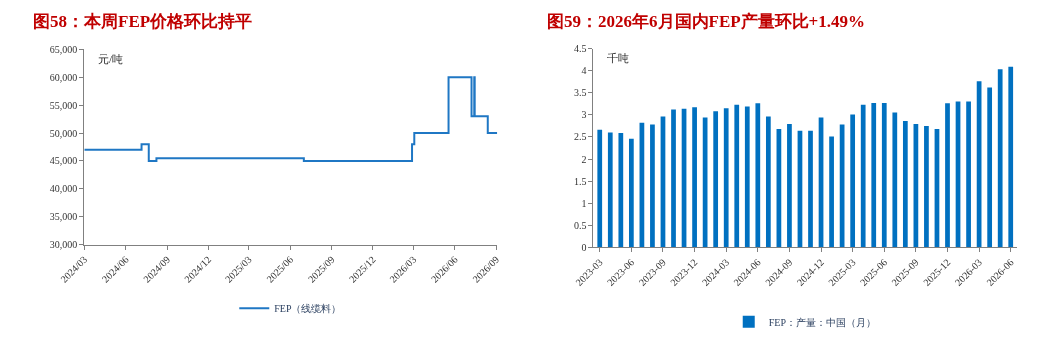  Describe the element at coordinates (143, 21) in the screenshot. I see `chart-title: 图58：本周FEP价格环比持平` at that location.